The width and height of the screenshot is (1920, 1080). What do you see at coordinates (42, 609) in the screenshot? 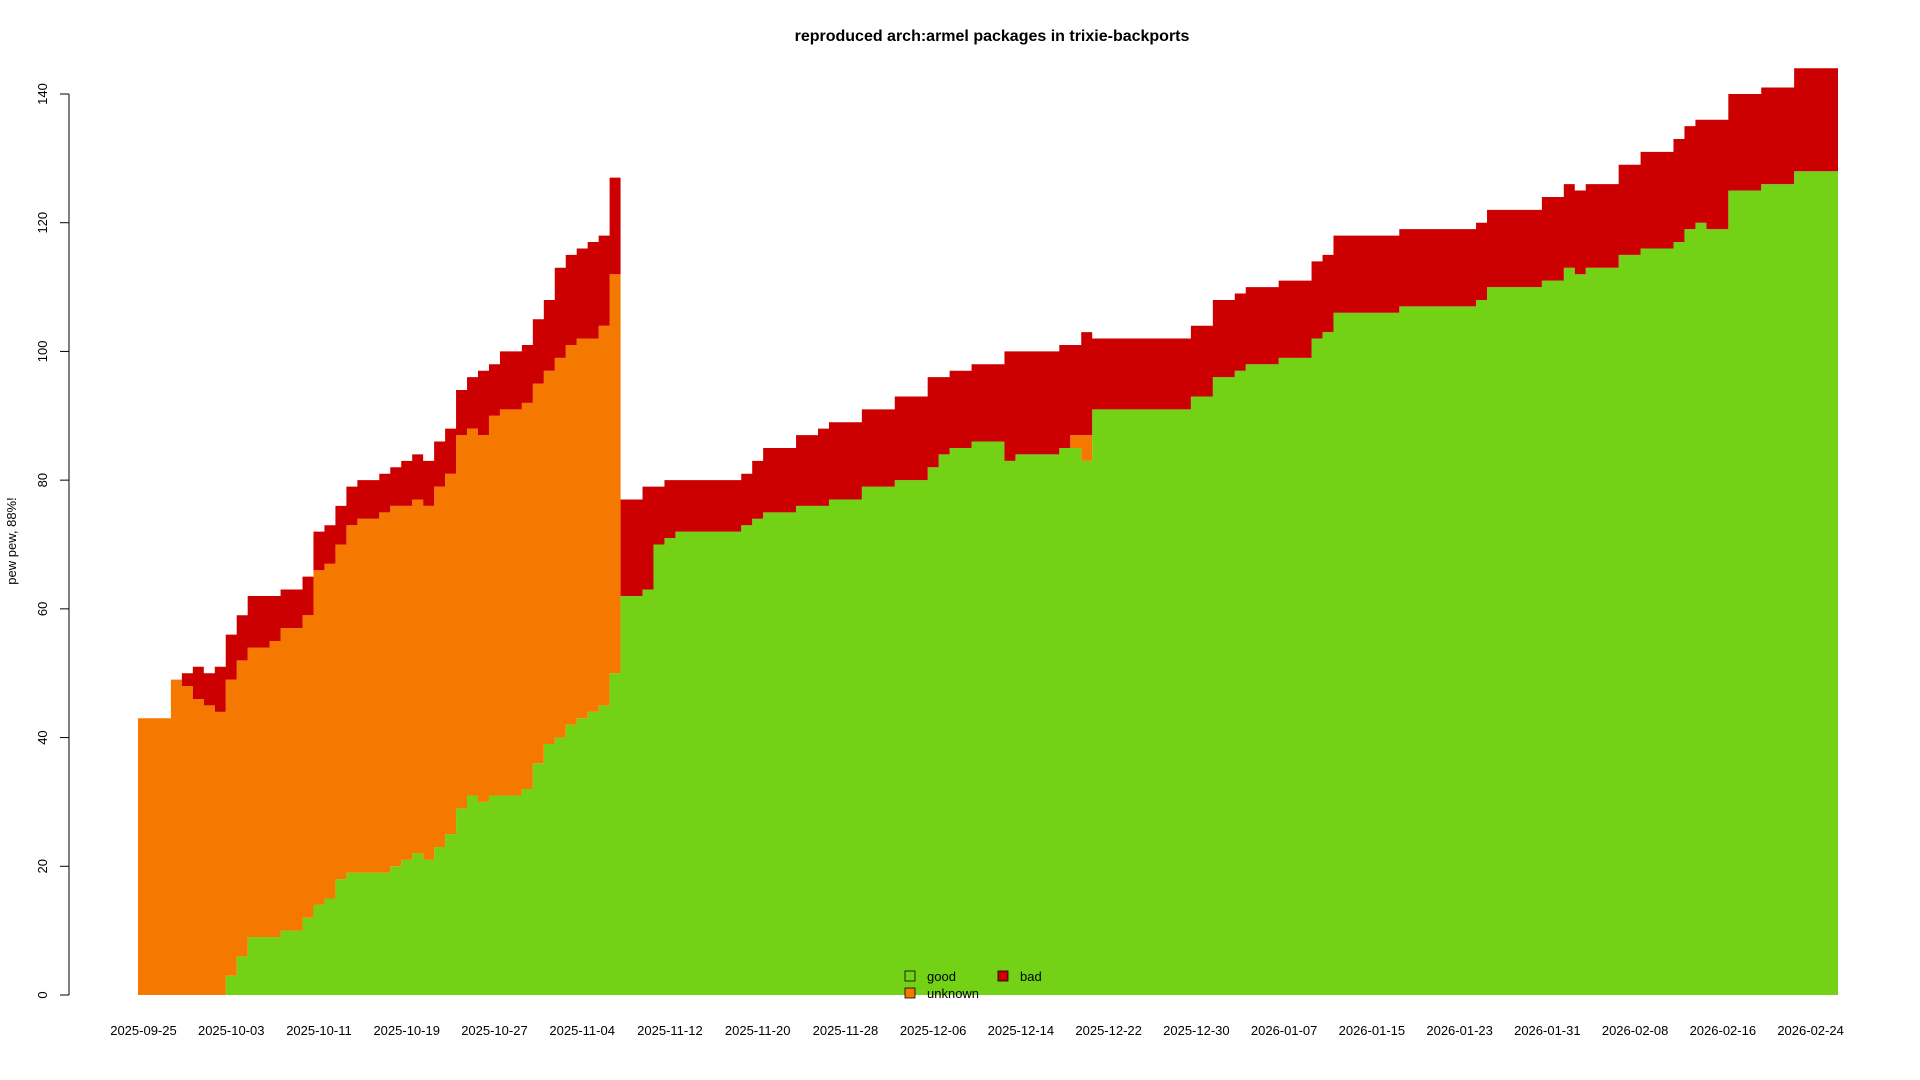
I see `y-tick-label: 60` at bounding box center [42, 609].